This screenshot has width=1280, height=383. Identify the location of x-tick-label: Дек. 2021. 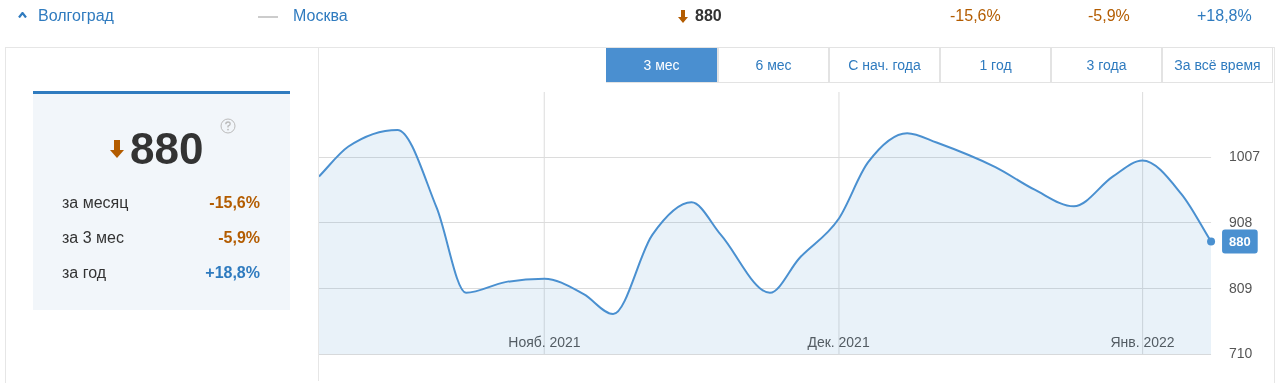
(838, 341).